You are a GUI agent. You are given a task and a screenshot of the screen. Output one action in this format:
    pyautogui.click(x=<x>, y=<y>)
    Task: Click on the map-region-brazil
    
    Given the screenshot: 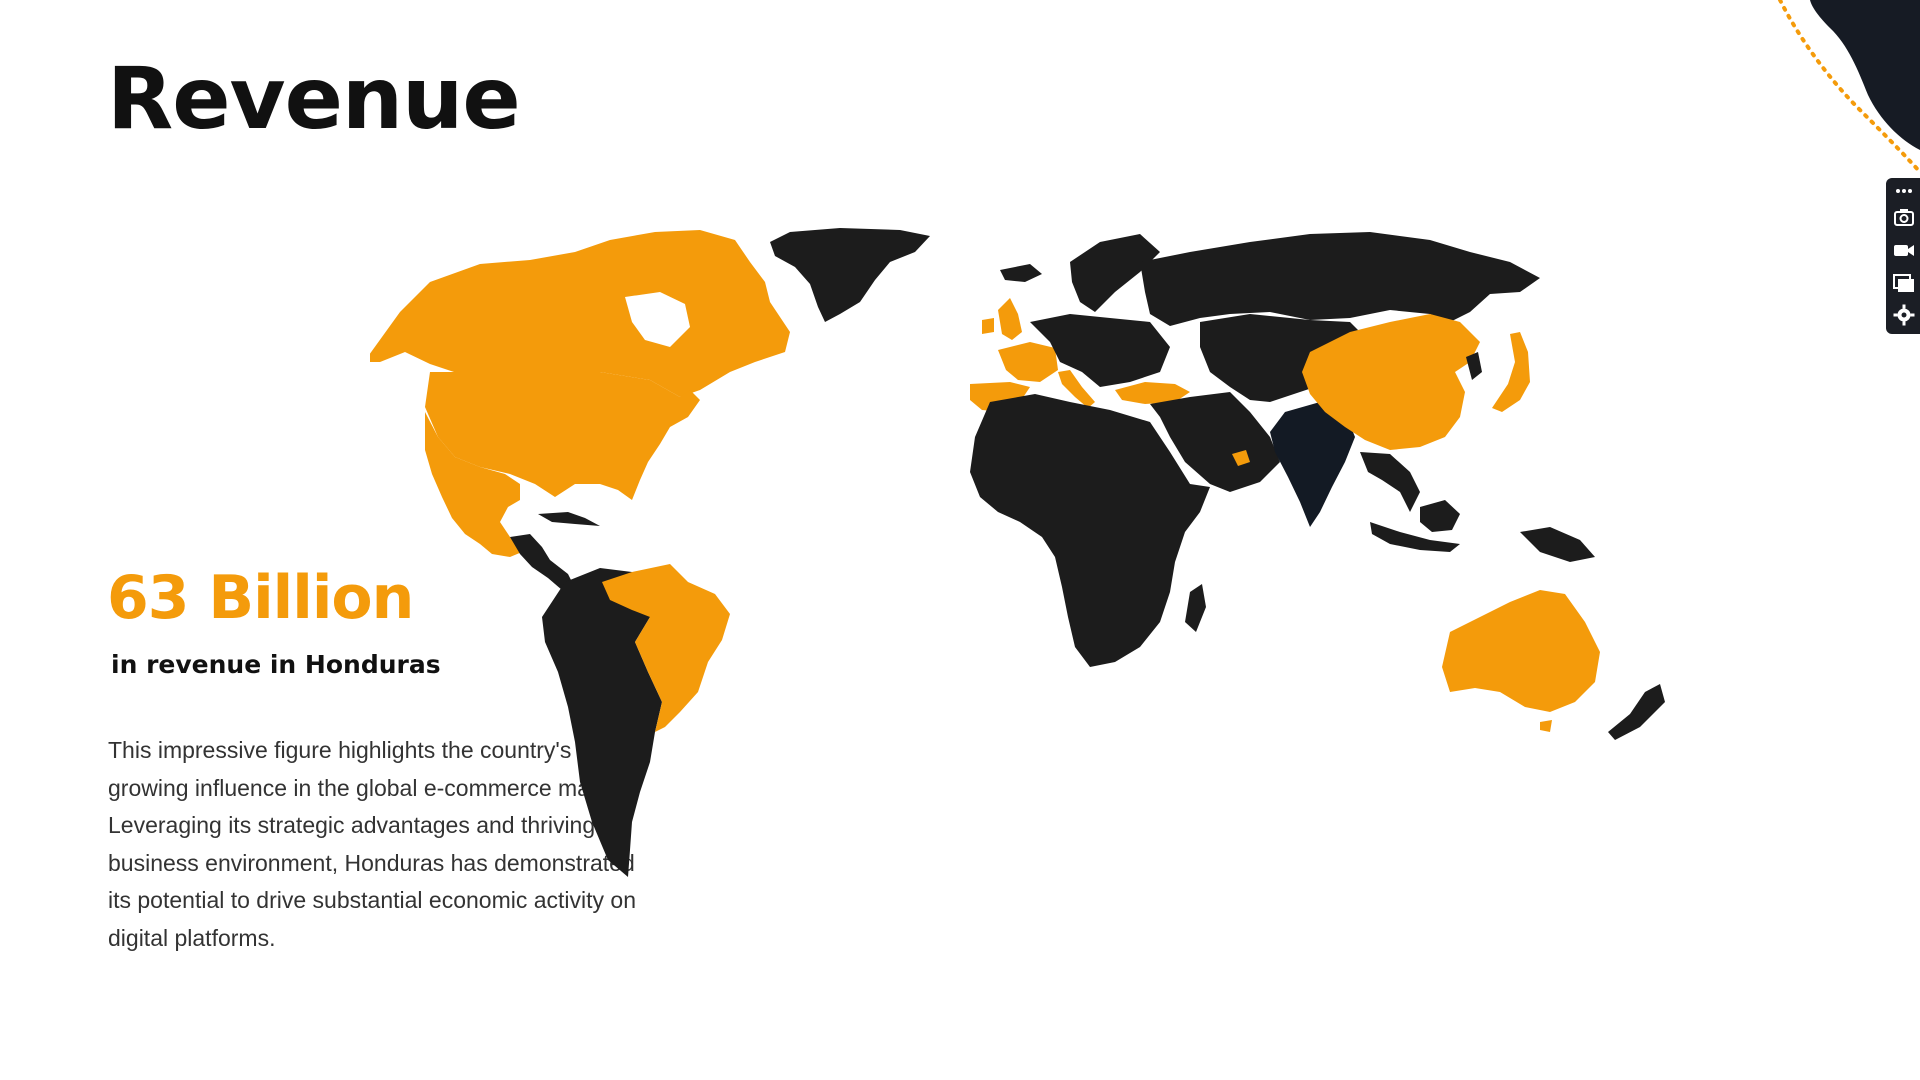 What is the action you would take?
    pyautogui.click(x=666, y=648)
    